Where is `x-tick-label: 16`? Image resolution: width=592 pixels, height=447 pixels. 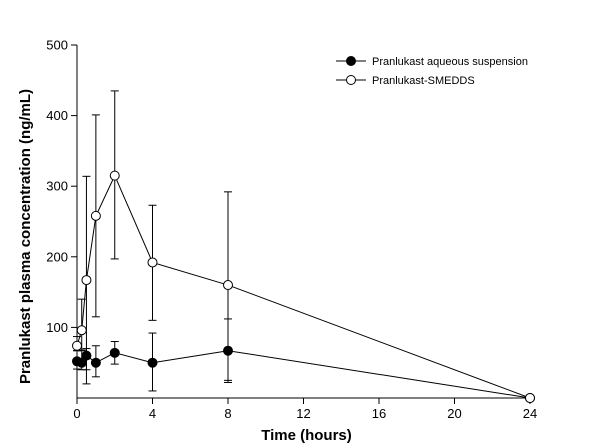
x-tick-label: 16 is located at coordinates (379, 413).